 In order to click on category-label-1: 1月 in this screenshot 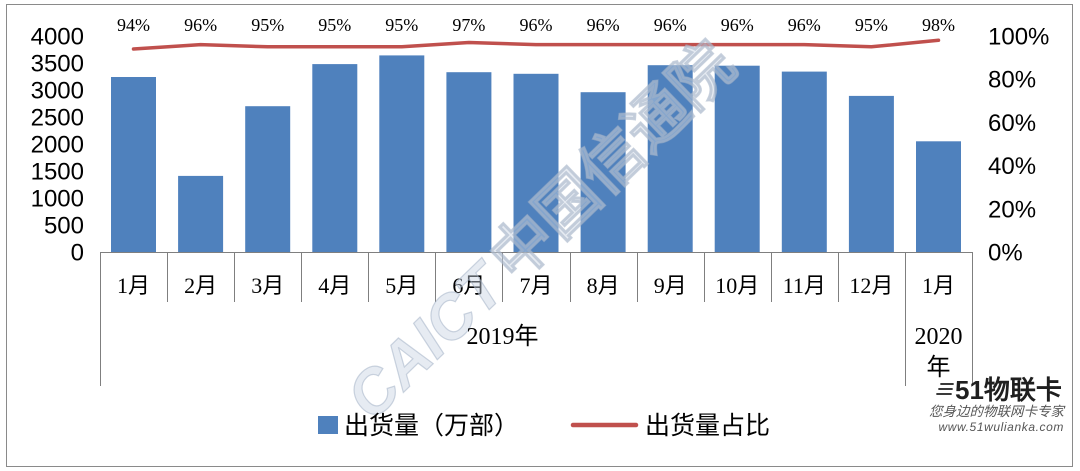, I will do `click(133, 285)`.